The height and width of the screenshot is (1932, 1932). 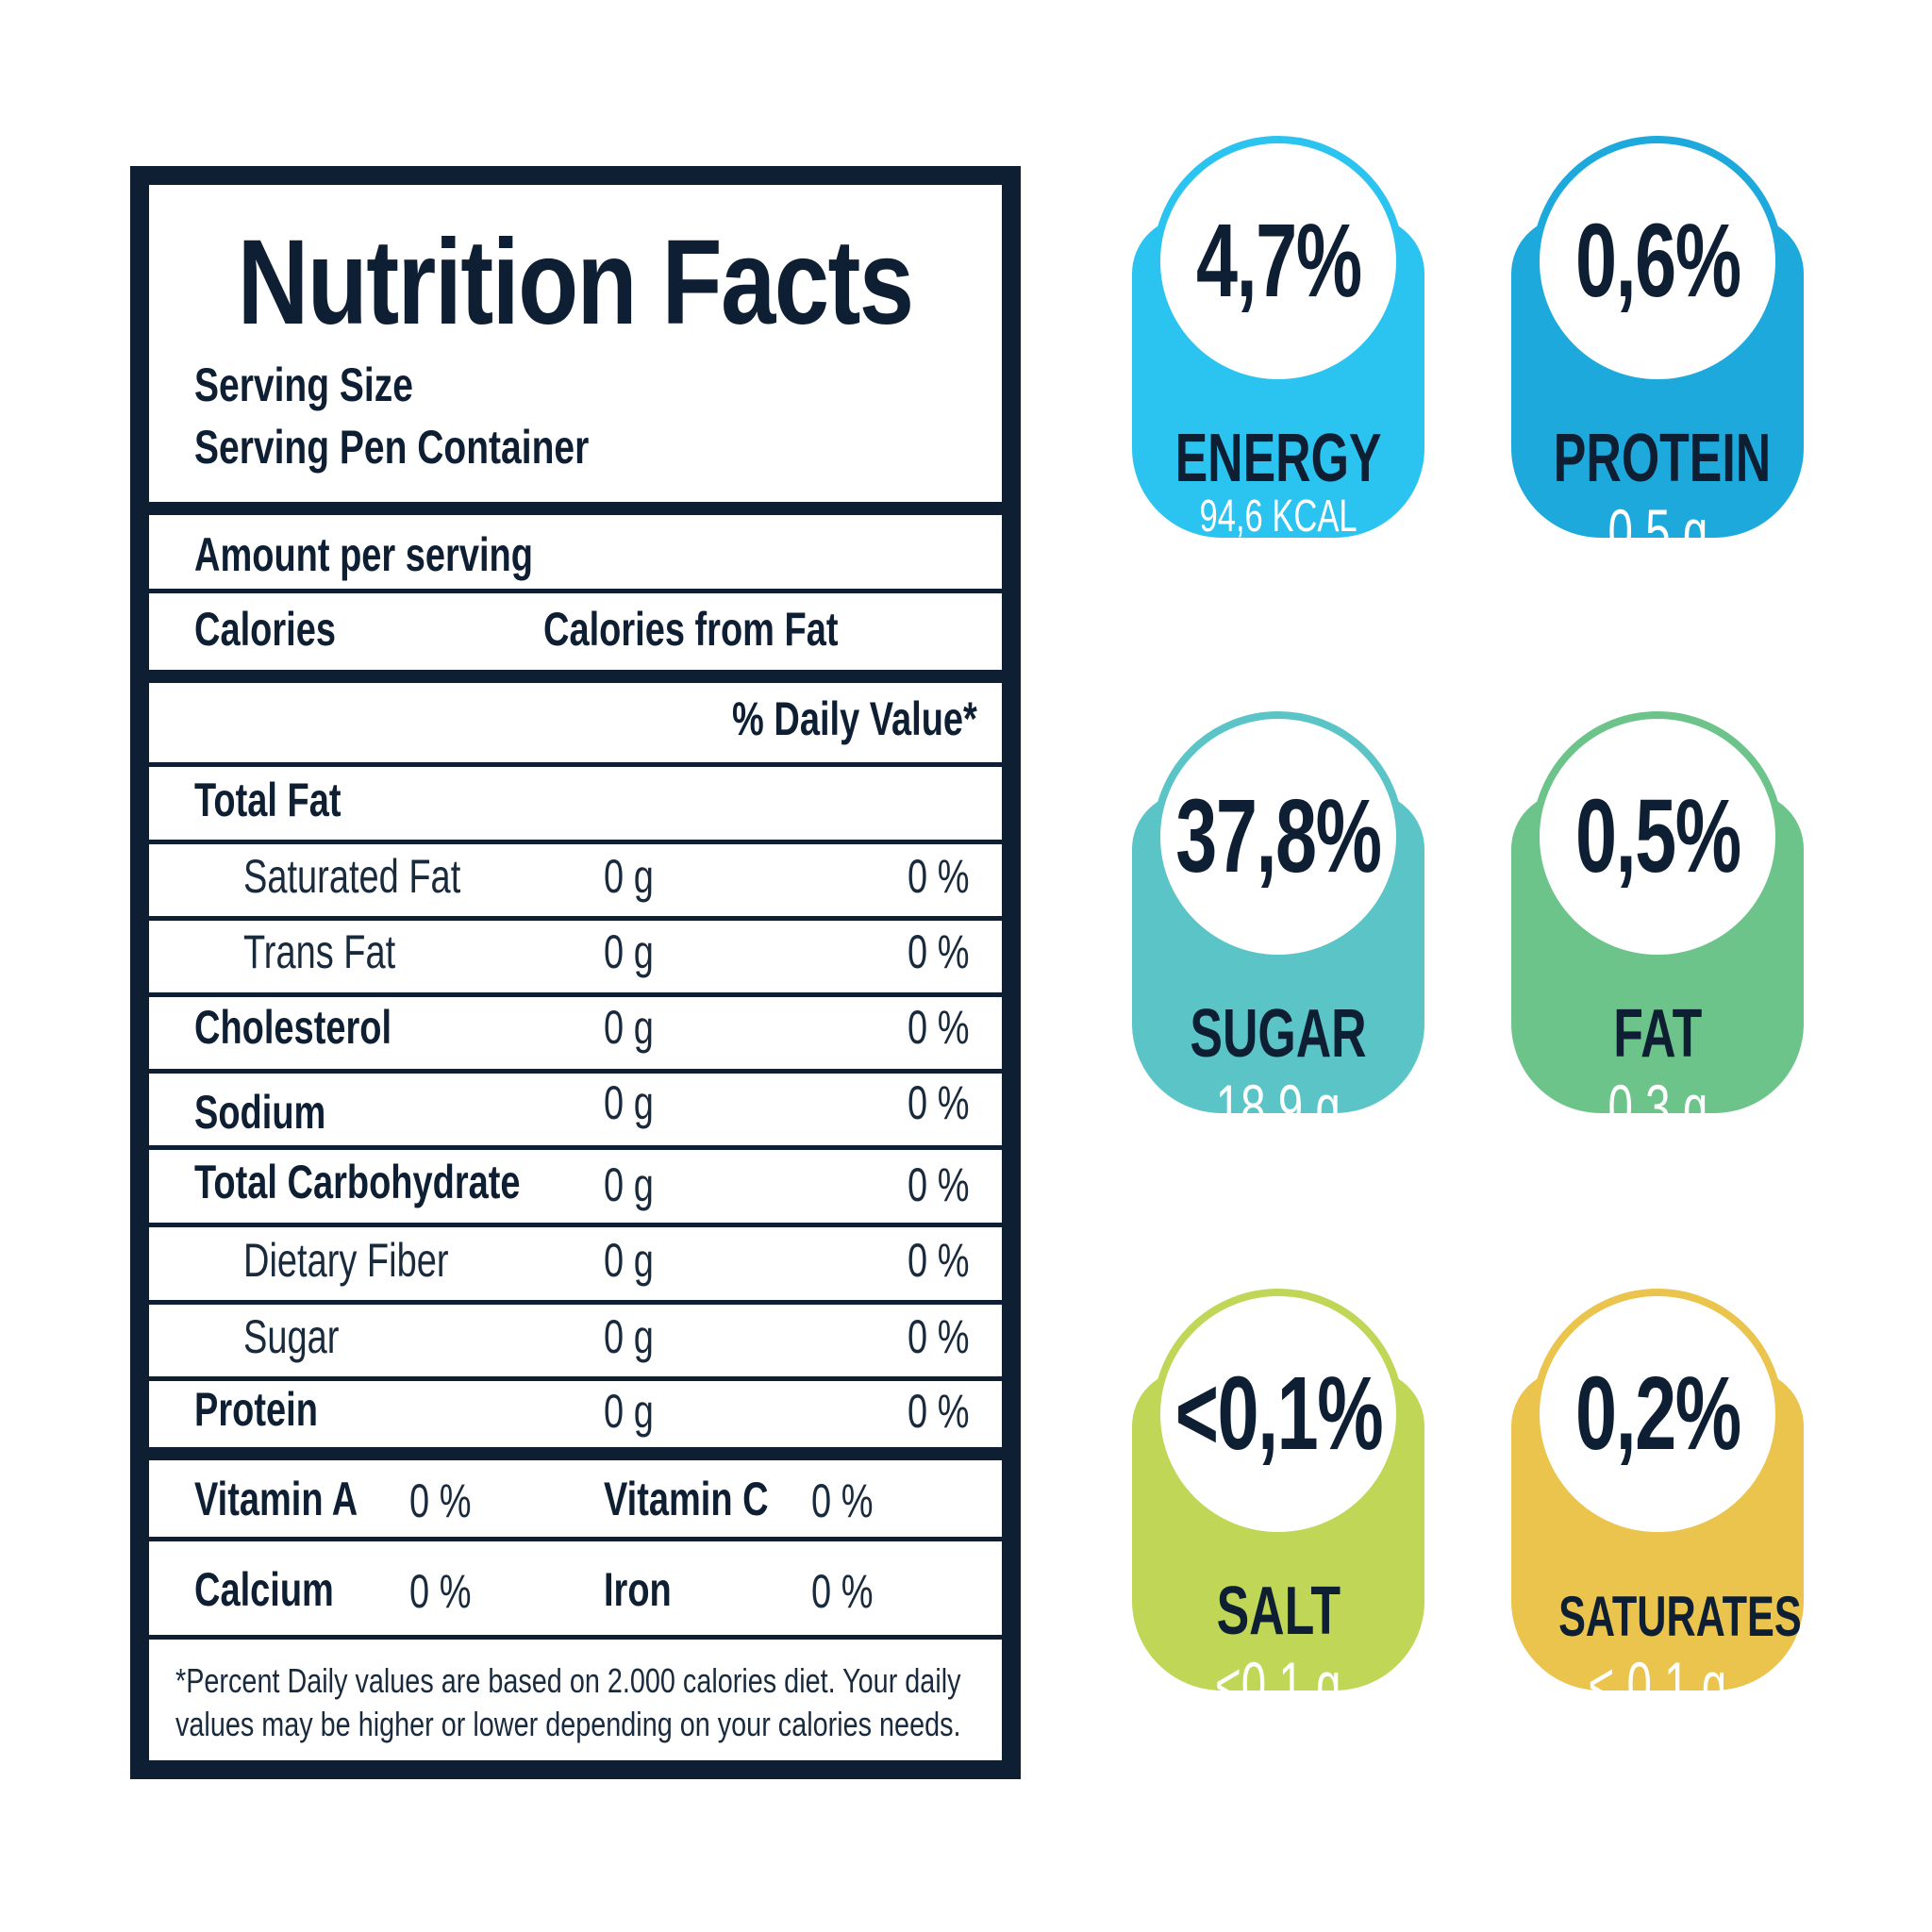 I want to click on badge-value: 18,9 g, so click(x=1278, y=1106).